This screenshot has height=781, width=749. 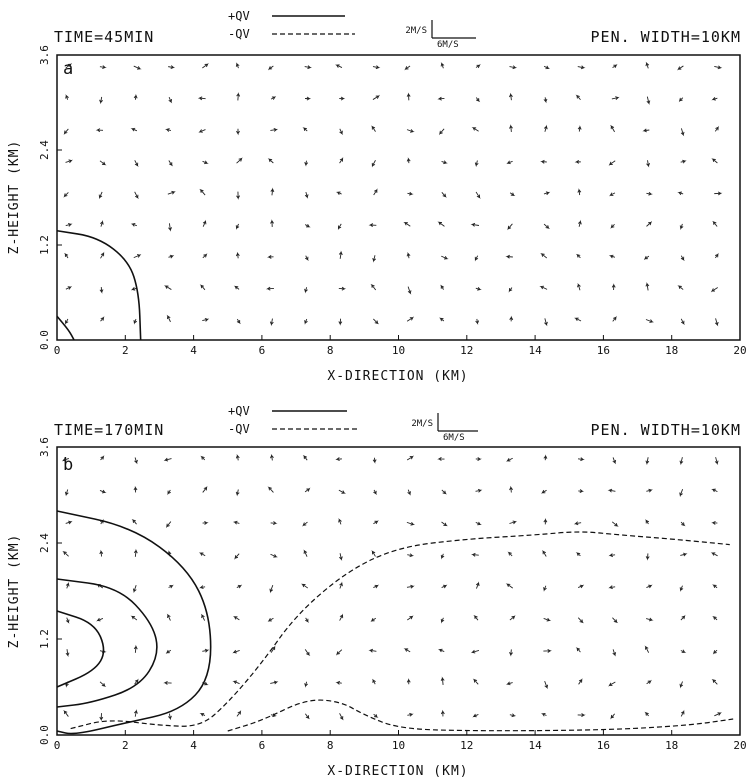 I want to click on x-tick-label: 0, so click(x=57, y=350).